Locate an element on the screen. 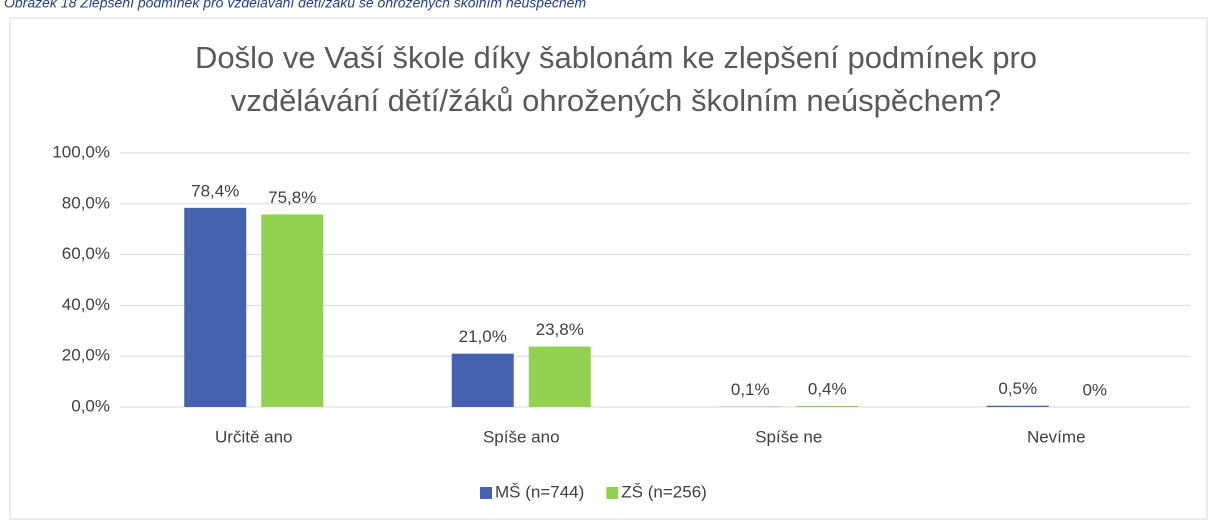 The width and height of the screenshot is (1208, 520). y-tick-label: 60,0% is located at coordinates (86, 253).